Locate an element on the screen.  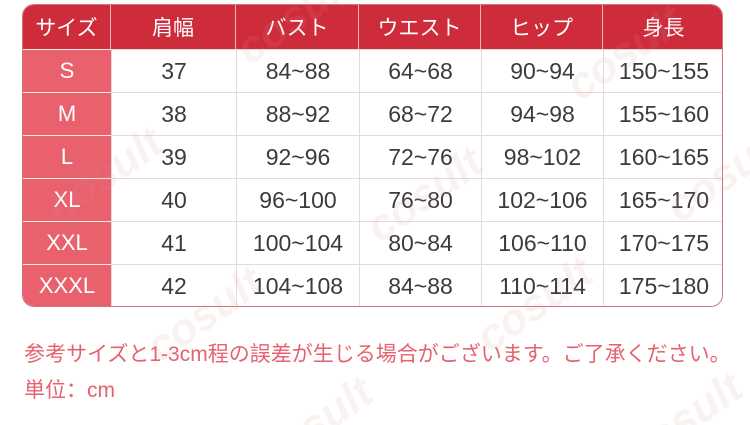
table-cell: 40 is located at coordinates (173, 199).